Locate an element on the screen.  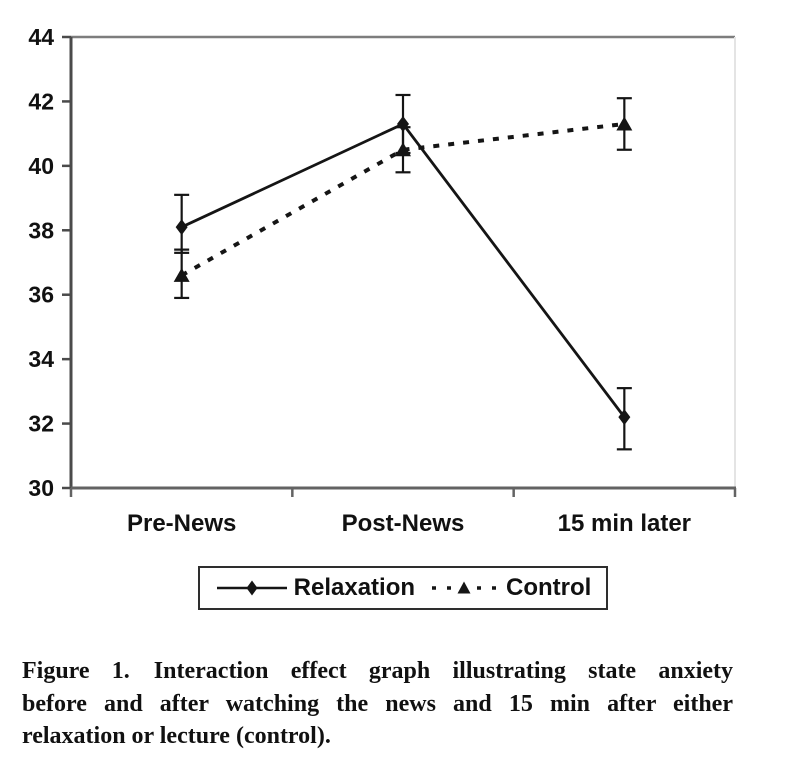
y-tick-label: 44 is located at coordinates (41, 37).